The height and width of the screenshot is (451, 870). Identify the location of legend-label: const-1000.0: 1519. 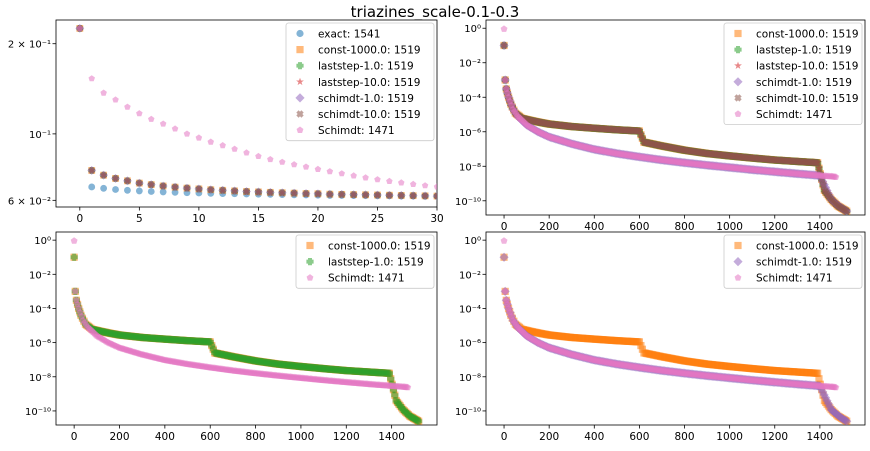
(379, 247).